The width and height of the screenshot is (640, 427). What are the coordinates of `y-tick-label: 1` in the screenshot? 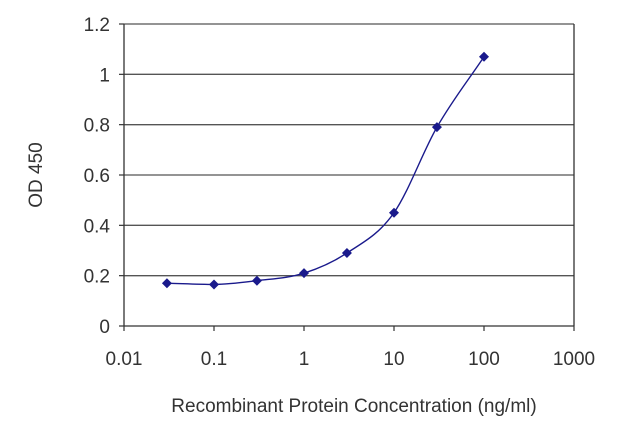 It's located at (104, 75).